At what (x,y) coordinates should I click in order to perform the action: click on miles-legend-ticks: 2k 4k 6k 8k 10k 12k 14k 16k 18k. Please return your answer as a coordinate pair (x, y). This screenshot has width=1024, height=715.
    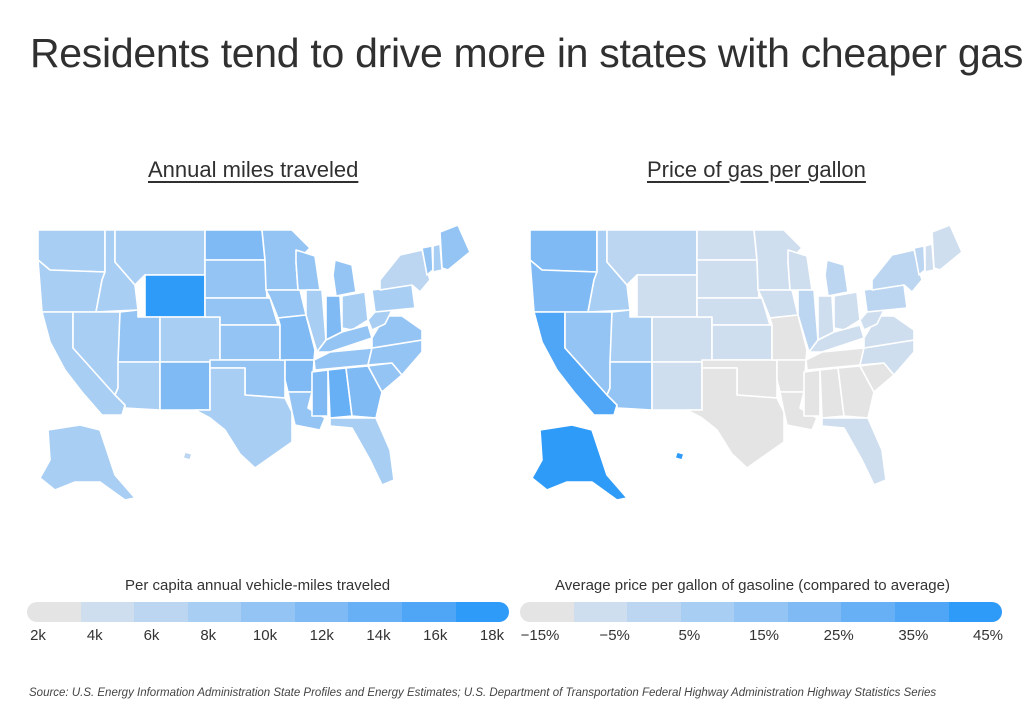
    Looking at the image, I should click on (512, 637).